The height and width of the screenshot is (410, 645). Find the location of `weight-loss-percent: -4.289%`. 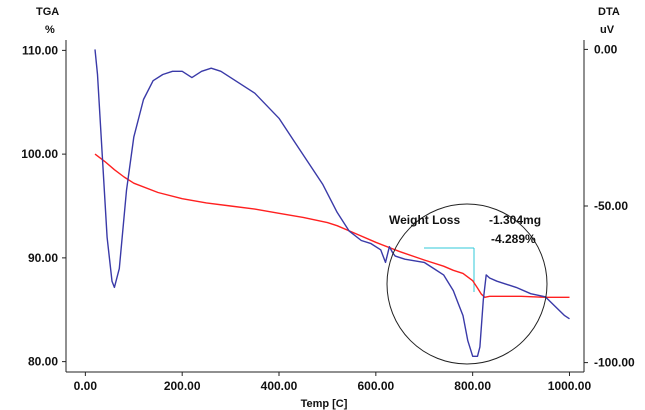

weight-loss-percent: -4.289% is located at coordinates (513, 239).